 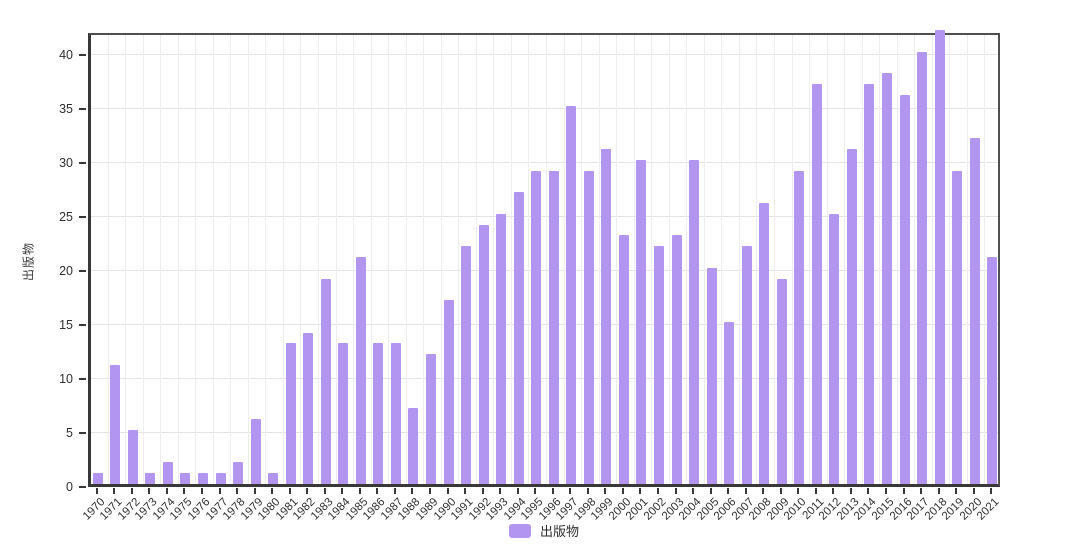 What do you see at coordinates (869, 284) in the screenshot?
I see `bar-2014` at bounding box center [869, 284].